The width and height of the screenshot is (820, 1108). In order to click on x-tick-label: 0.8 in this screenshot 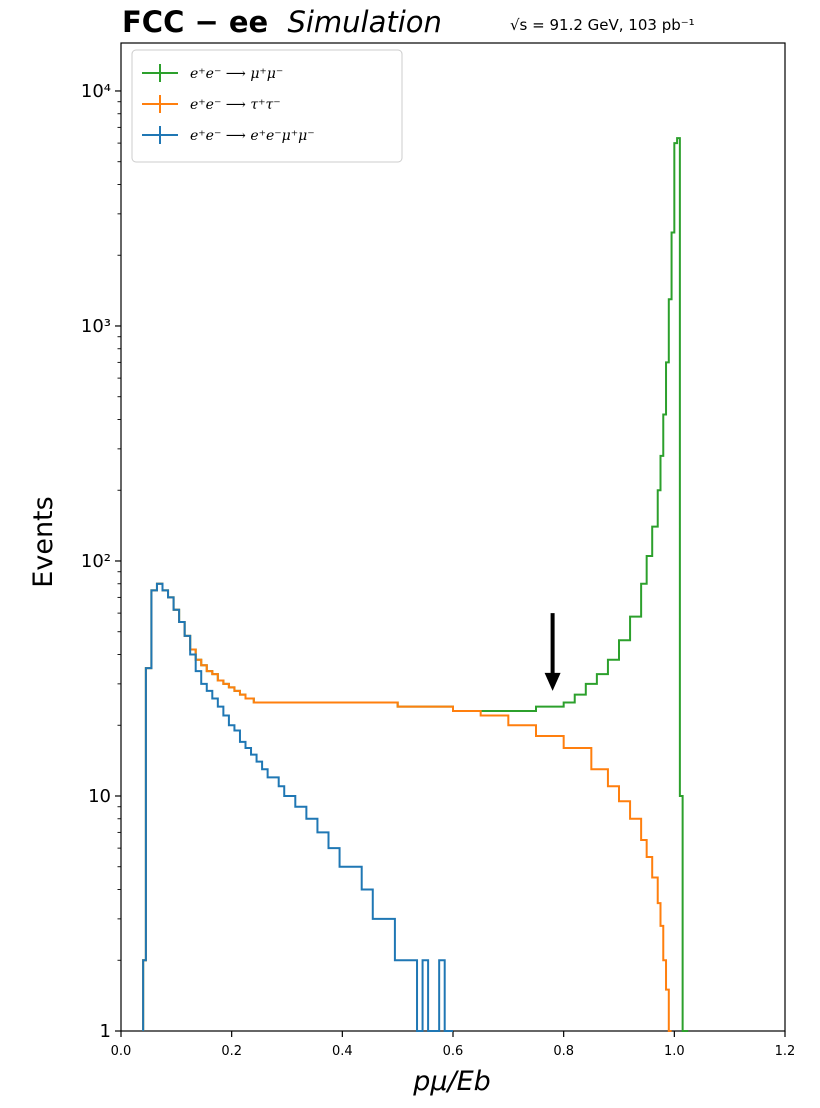, I will do `click(563, 1051)`.